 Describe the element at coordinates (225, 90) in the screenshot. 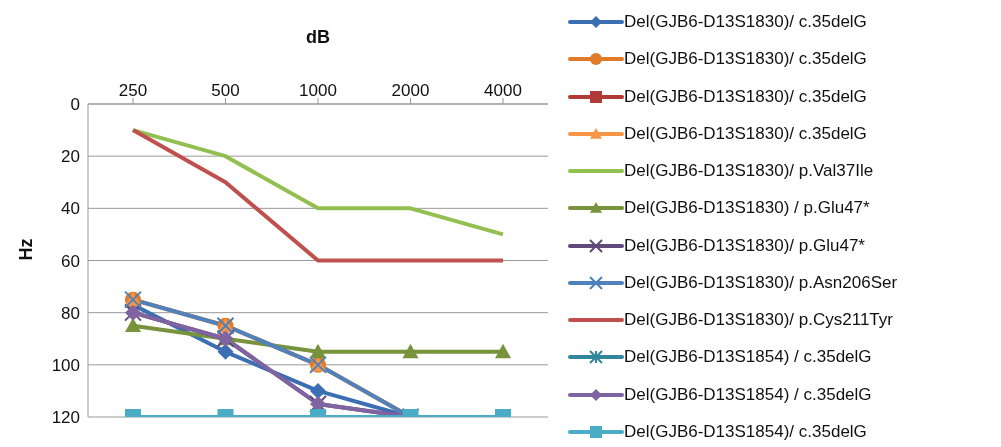

I see `x-tick-label: 500` at that location.